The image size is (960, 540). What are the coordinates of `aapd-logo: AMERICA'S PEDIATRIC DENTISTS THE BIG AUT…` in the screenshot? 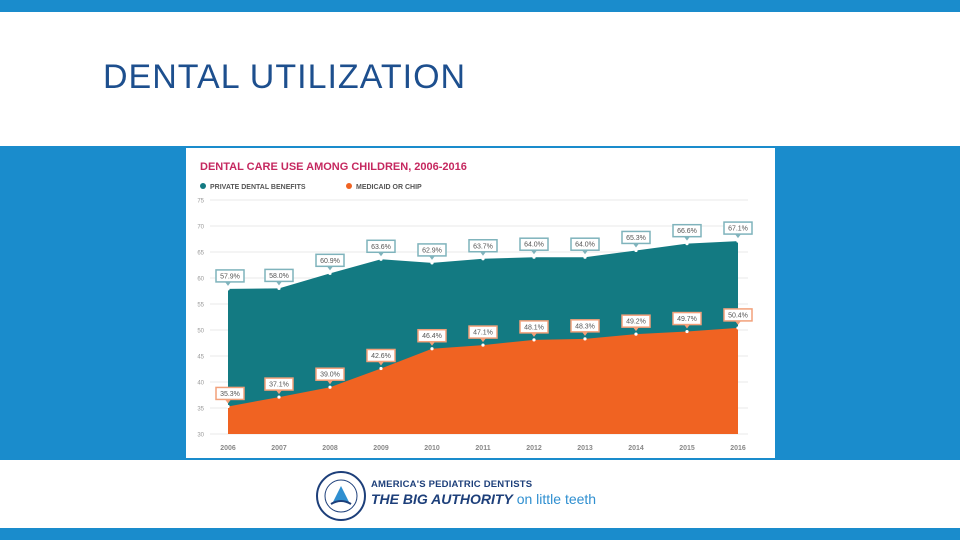 It's located at (465, 496).